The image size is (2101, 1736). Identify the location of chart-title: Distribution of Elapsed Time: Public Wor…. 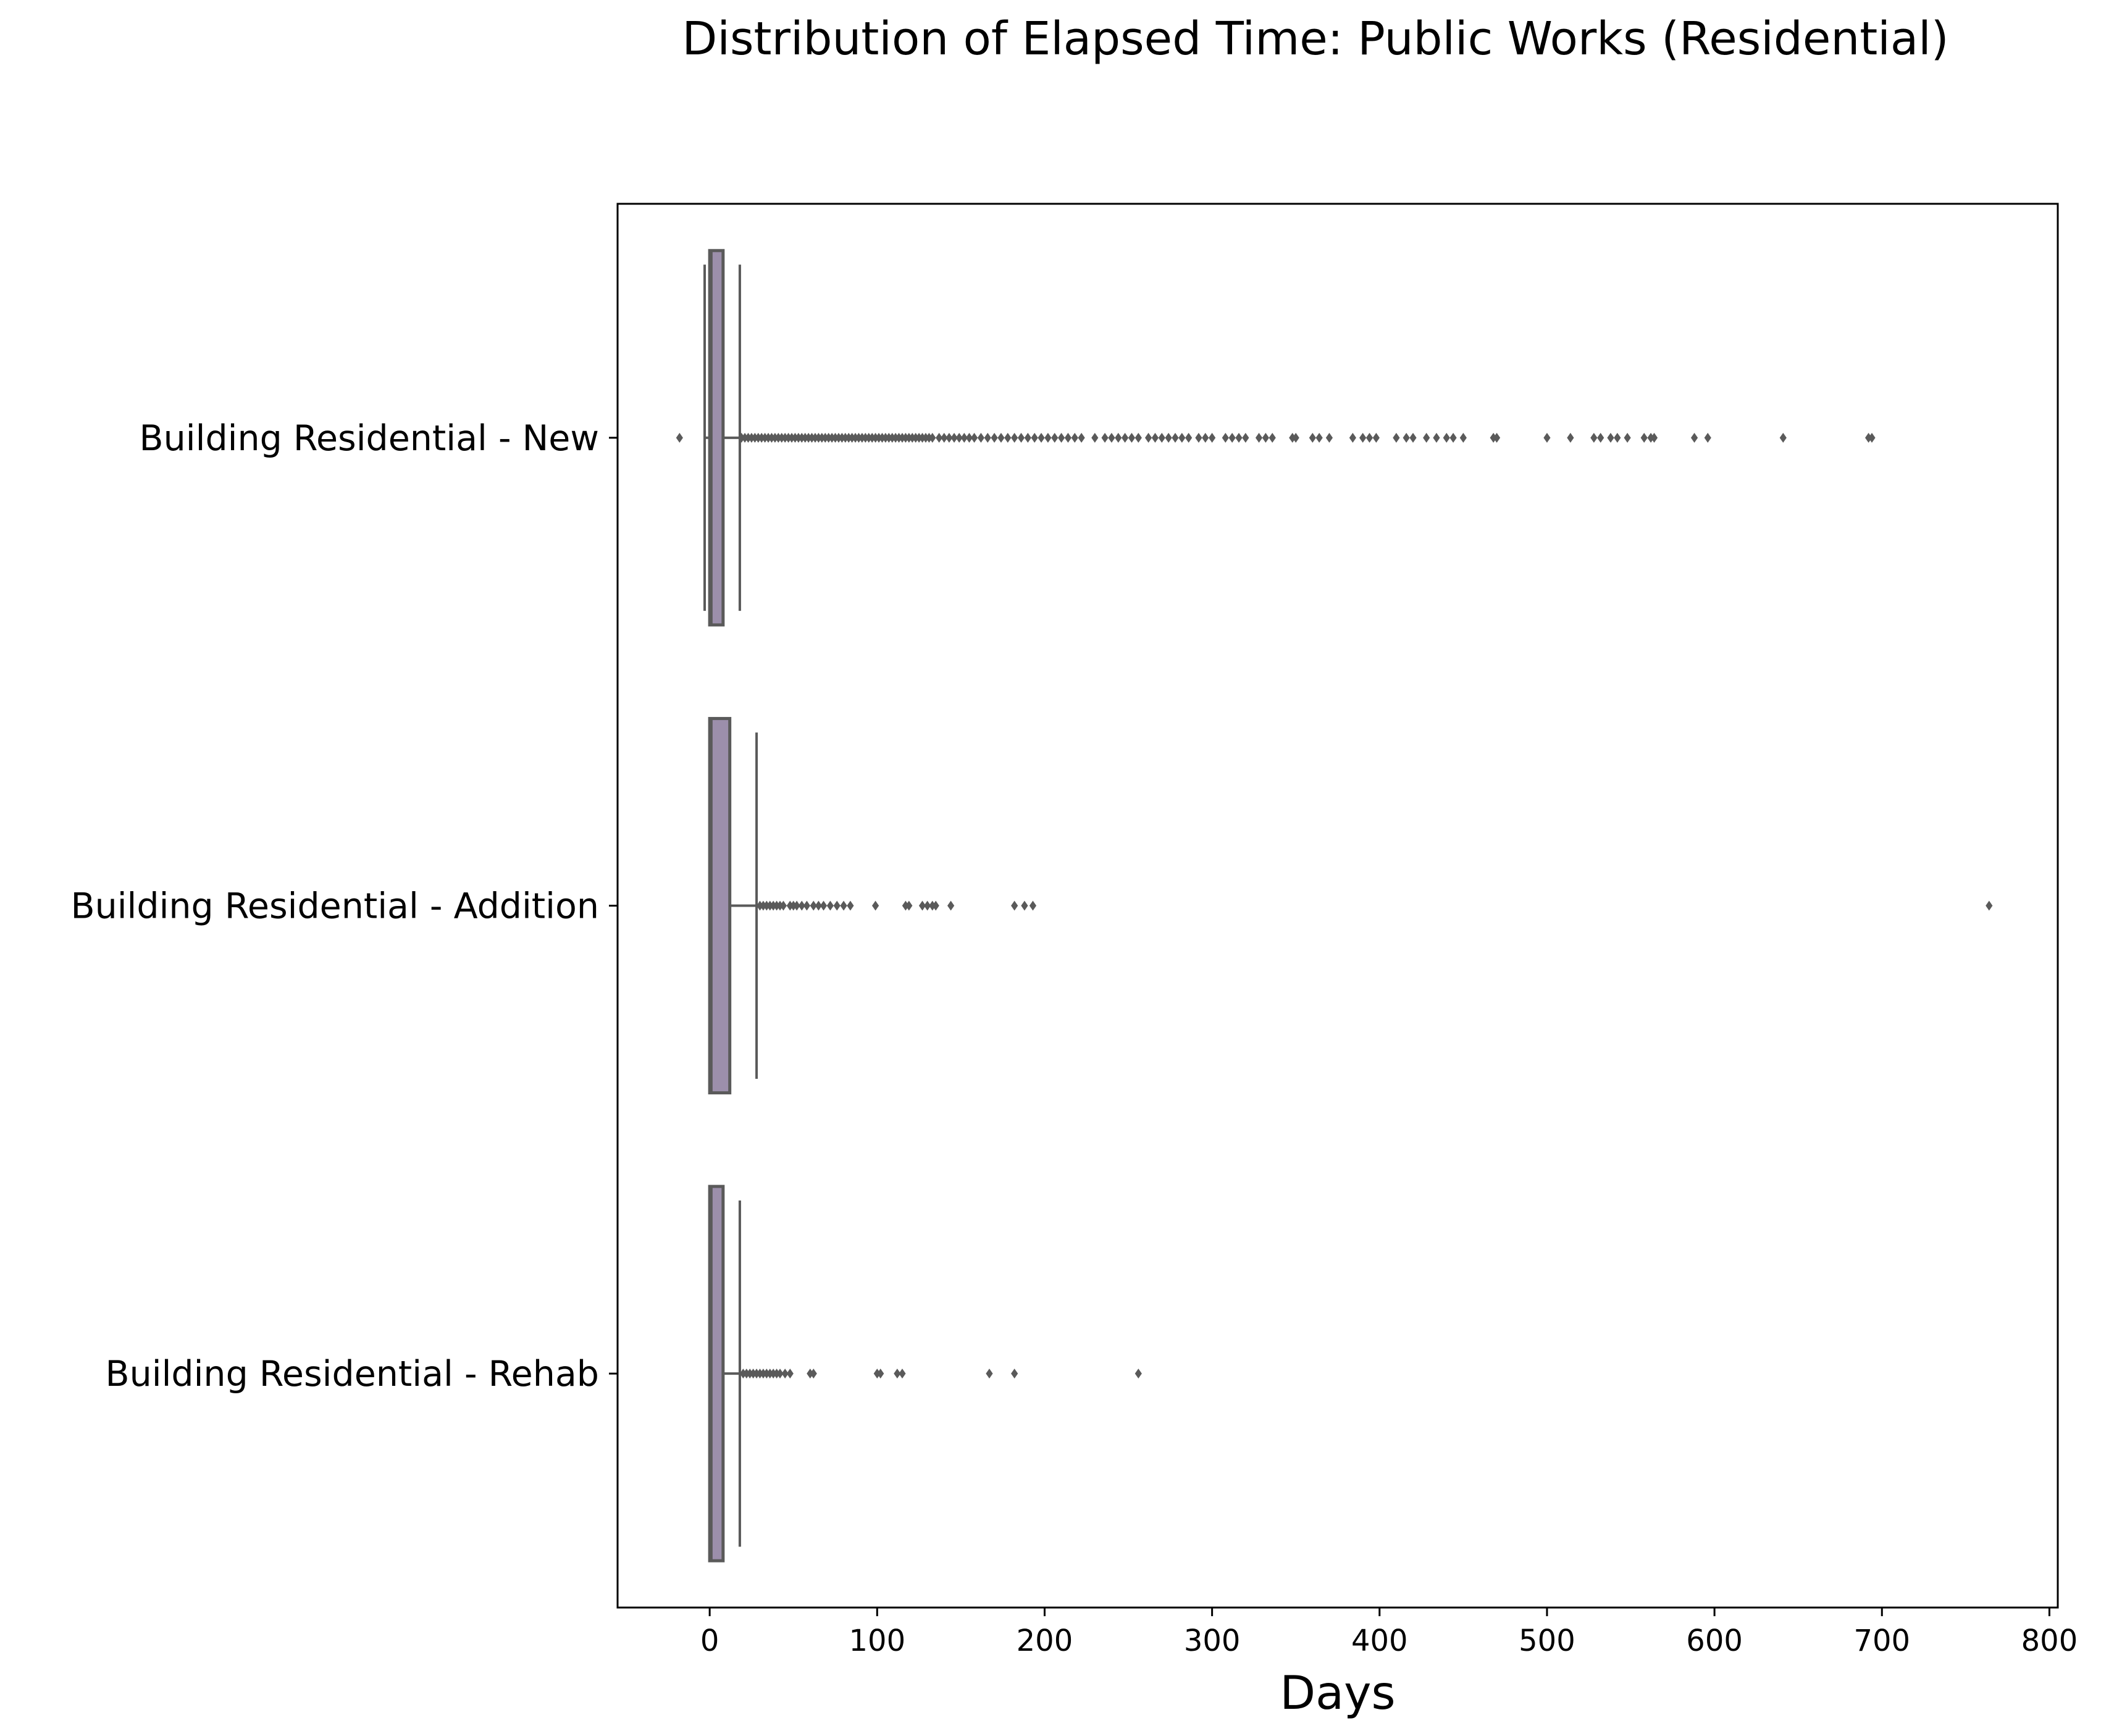
(1315, 38).